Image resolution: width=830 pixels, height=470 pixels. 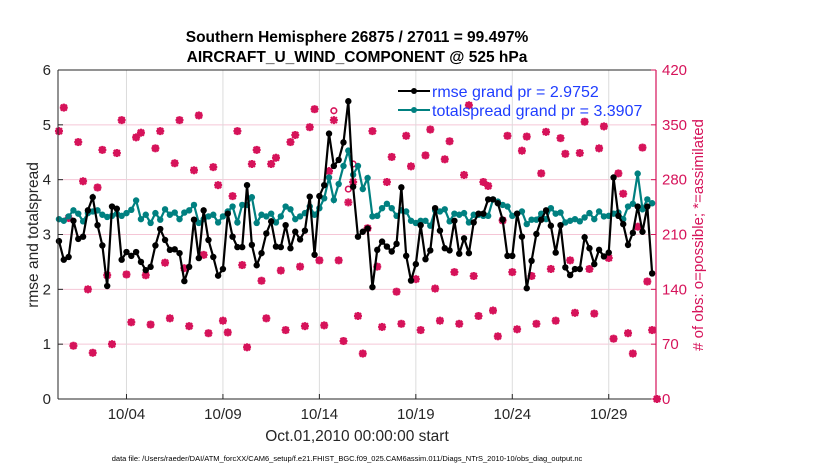 What do you see at coordinates (348, 202) in the screenshot?
I see `asterisk-stroke` at bounding box center [348, 202].